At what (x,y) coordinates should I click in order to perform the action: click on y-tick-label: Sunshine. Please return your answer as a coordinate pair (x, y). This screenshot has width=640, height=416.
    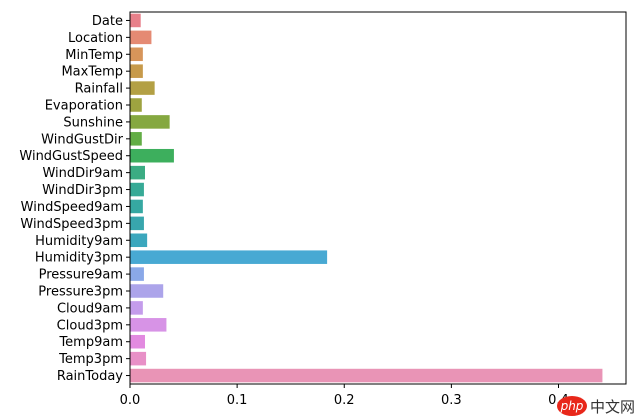
    Looking at the image, I should click on (93, 122).